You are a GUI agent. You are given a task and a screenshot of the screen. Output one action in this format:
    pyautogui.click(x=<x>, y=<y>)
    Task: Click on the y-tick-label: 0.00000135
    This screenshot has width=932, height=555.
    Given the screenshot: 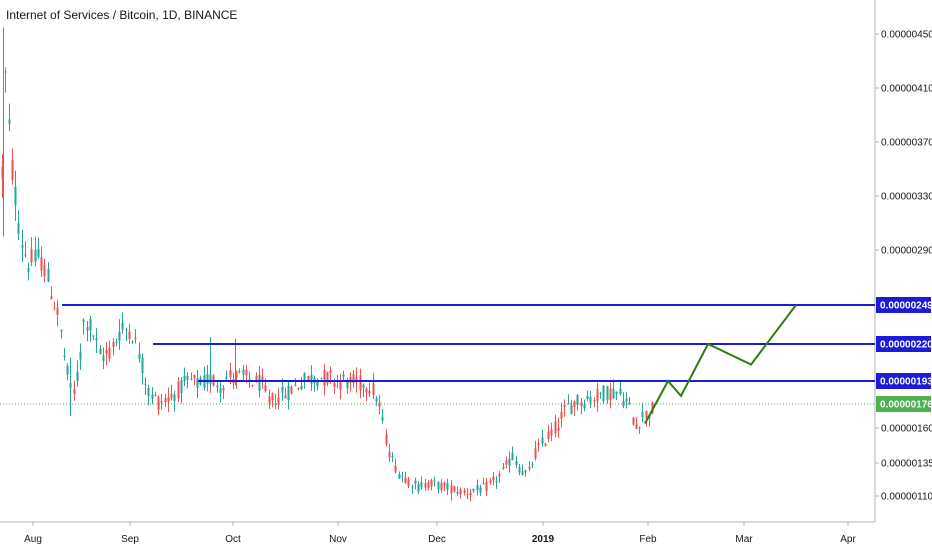 What is the action you would take?
    pyautogui.click(x=906, y=464)
    